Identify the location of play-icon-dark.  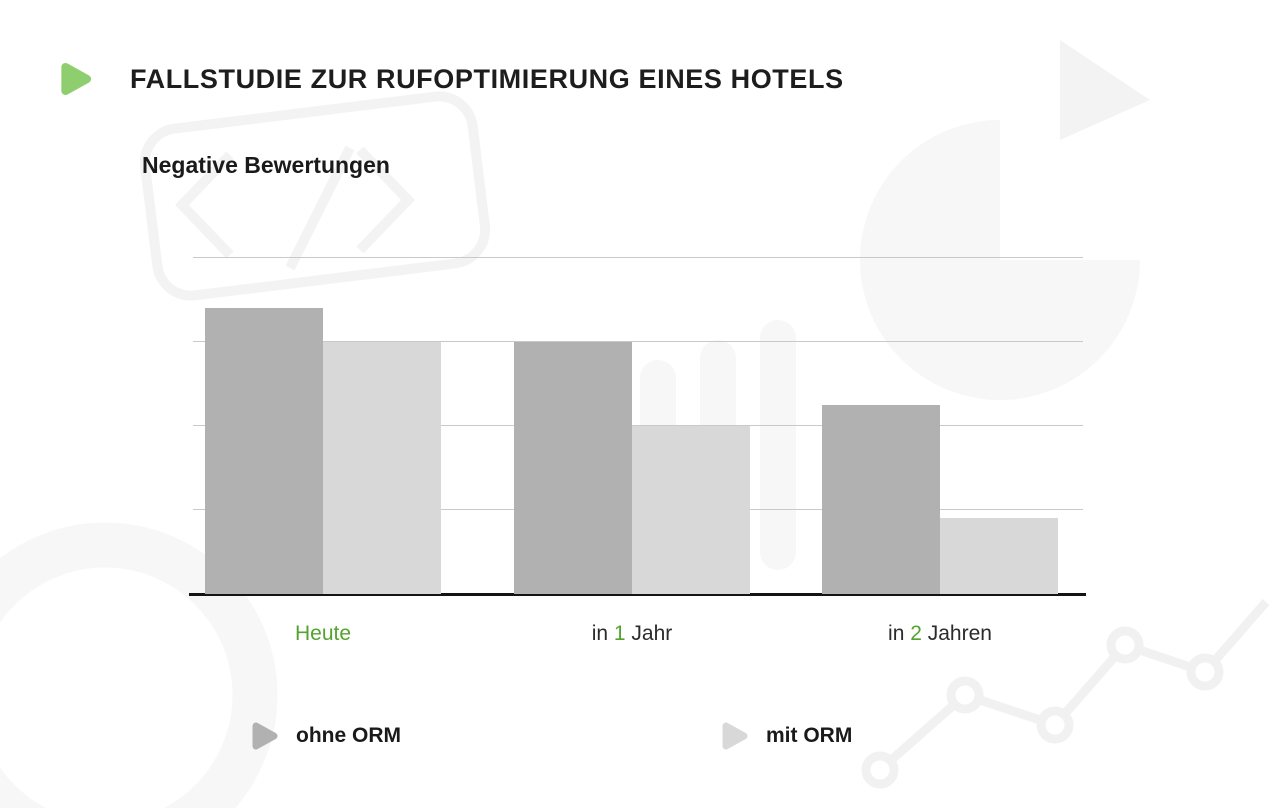
(265, 736).